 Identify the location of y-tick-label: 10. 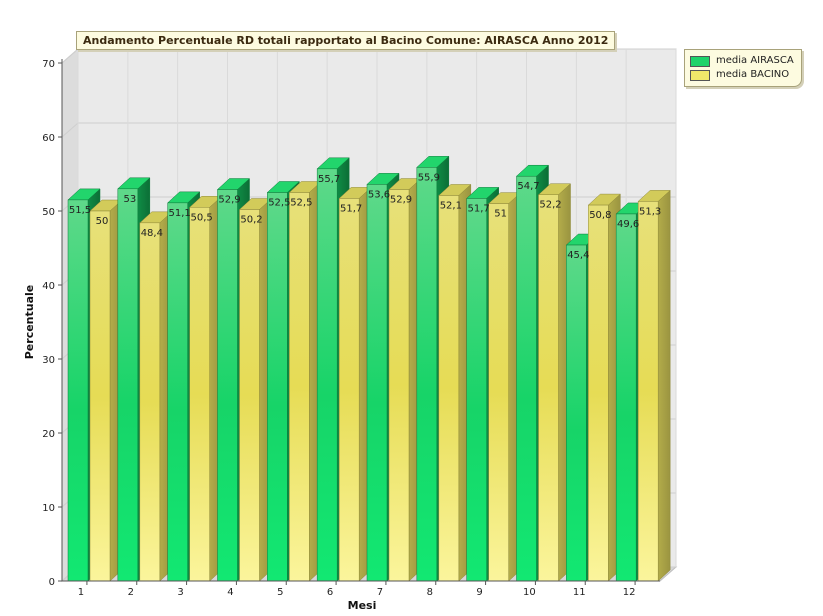
(48, 508).